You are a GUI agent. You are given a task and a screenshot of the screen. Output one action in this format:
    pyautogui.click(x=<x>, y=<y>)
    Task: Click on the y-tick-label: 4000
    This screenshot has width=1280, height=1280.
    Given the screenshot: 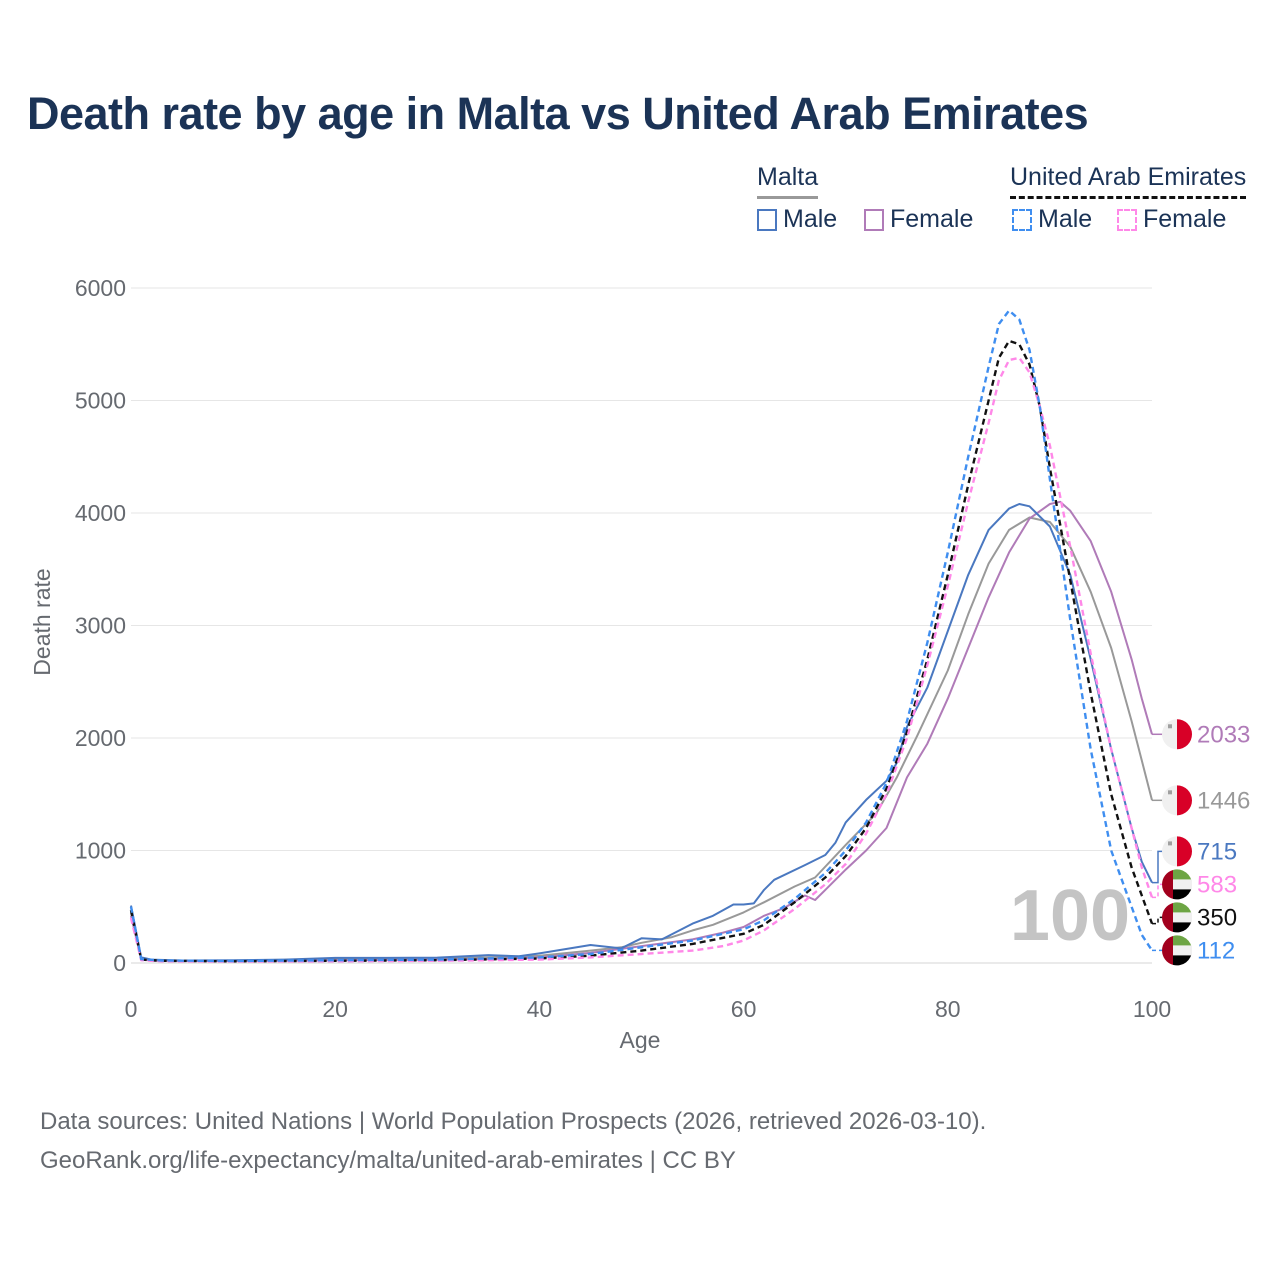 What is the action you would take?
    pyautogui.click(x=100, y=513)
    